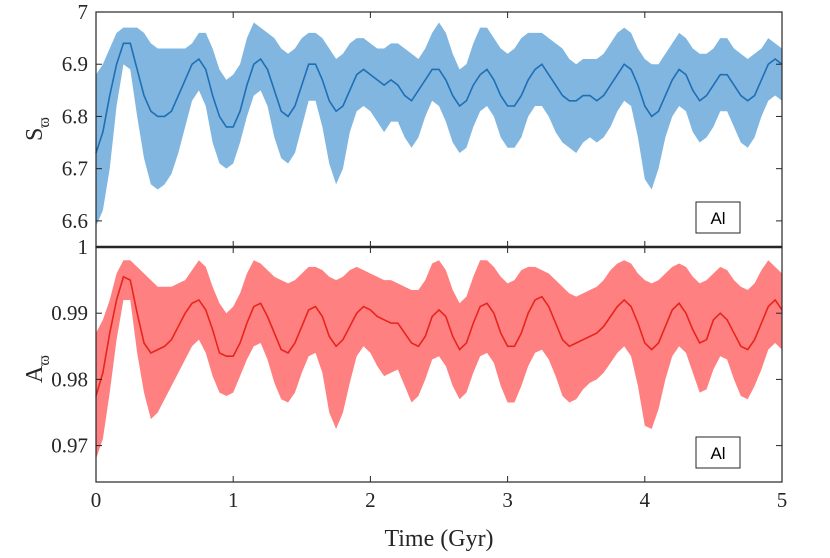  Describe the element at coordinates (69, 446) in the screenshot. I see `bottom-y-tick-label: 0.97` at that location.